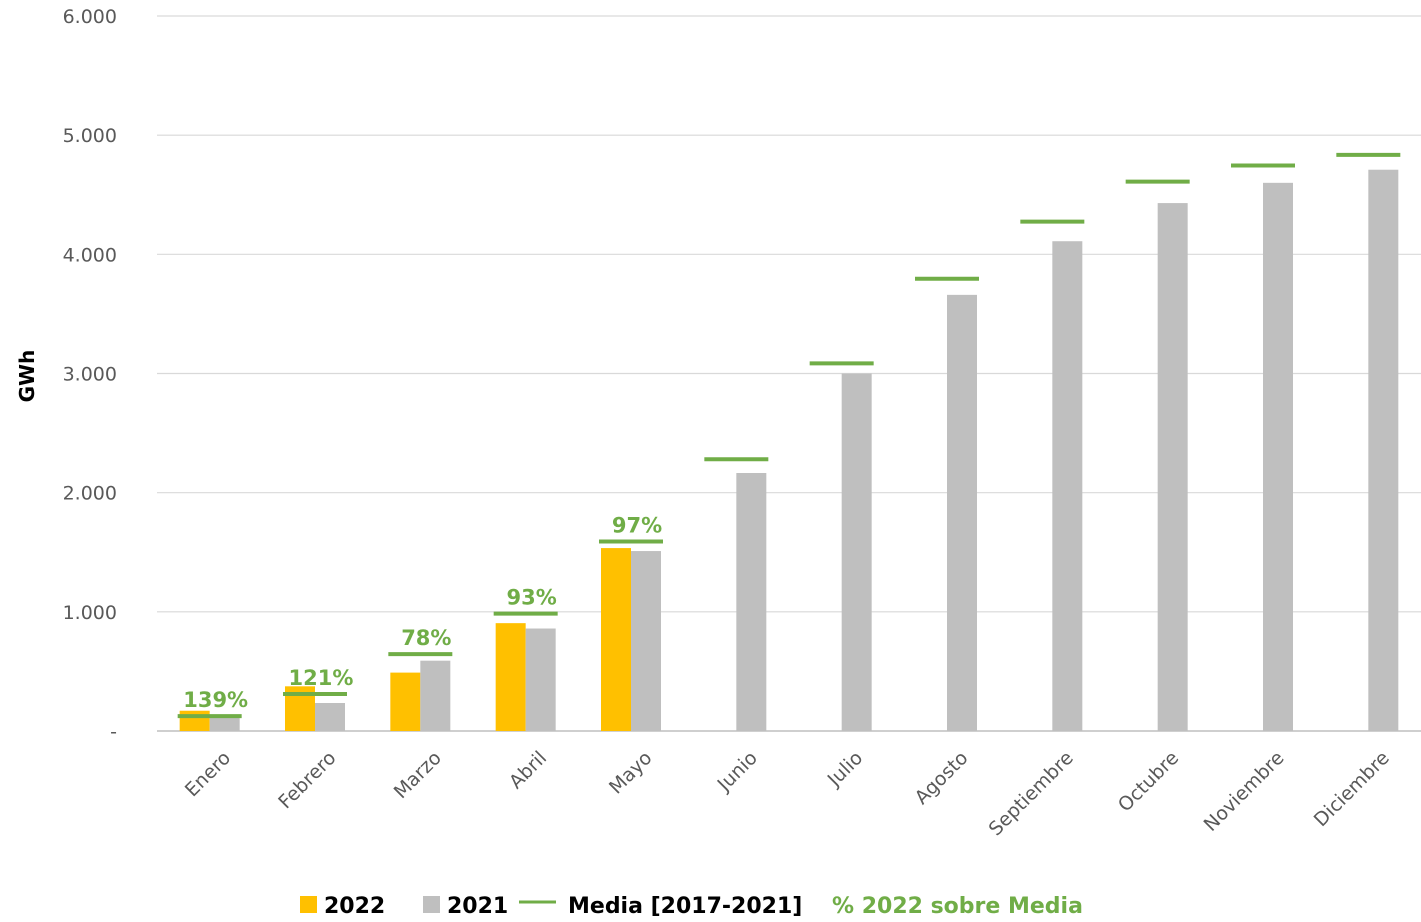 Image resolution: width=1421 pixels, height=922 pixels. I want to click on y-axis-ticks: - 1.000 2.000 3.000 4.000 5.000 6.000, so click(90, 374).